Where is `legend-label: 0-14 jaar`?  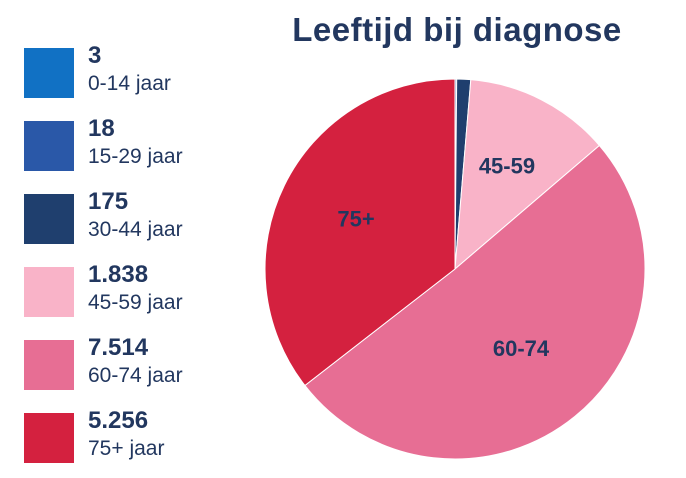
legend-label: 0-14 jaar is located at coordinates (129, 83).